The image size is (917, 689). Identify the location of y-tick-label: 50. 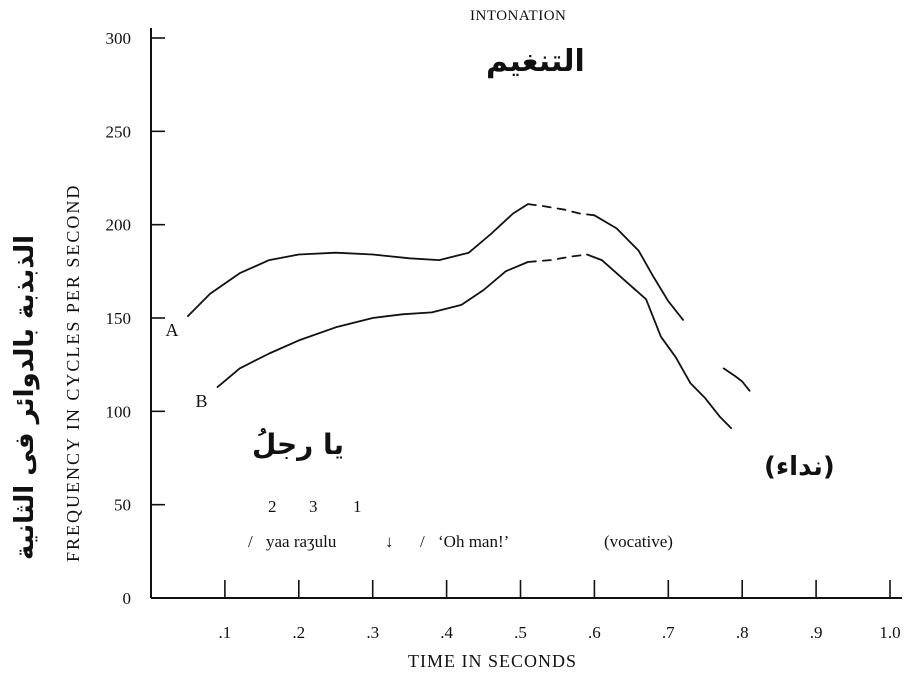
(122, 505).